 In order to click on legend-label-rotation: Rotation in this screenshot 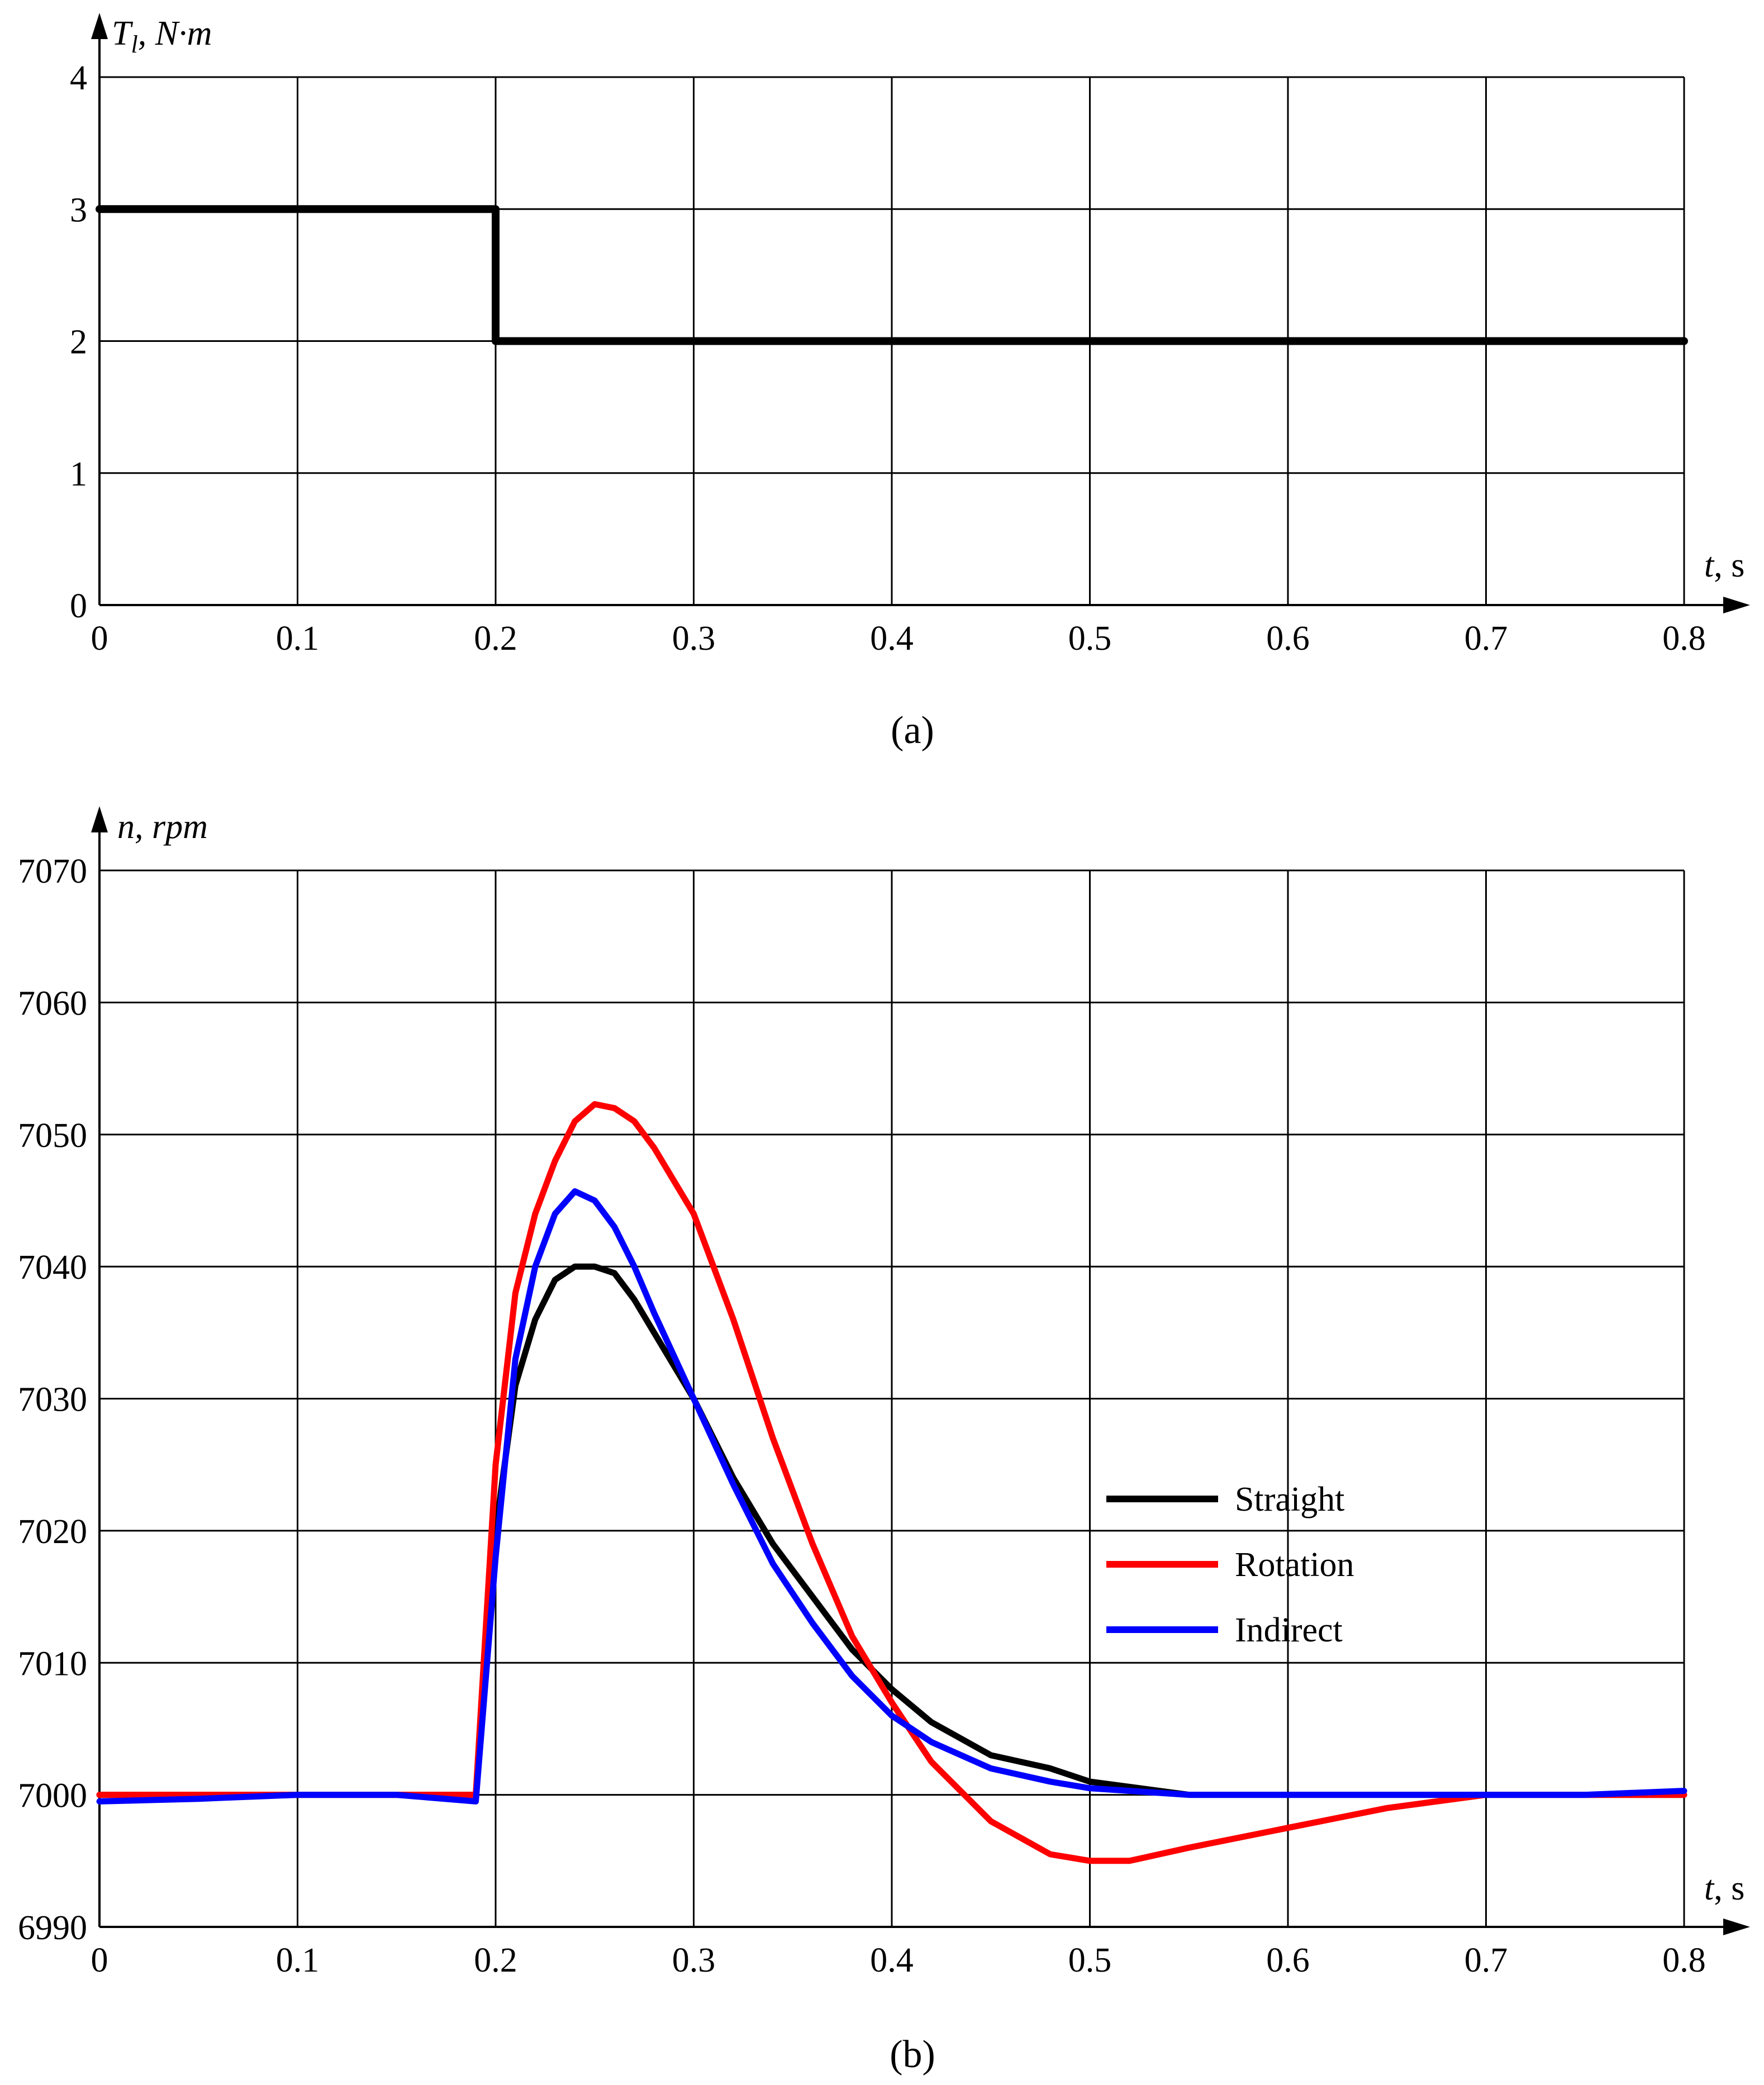, I will do `click(1294, 1565)`.